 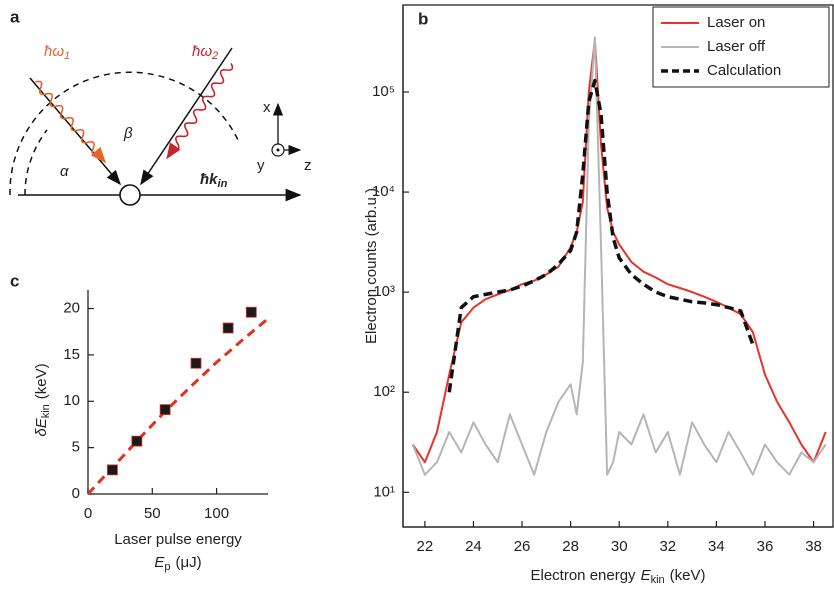 I want to click on sample-point, so click(x=130, y=195).